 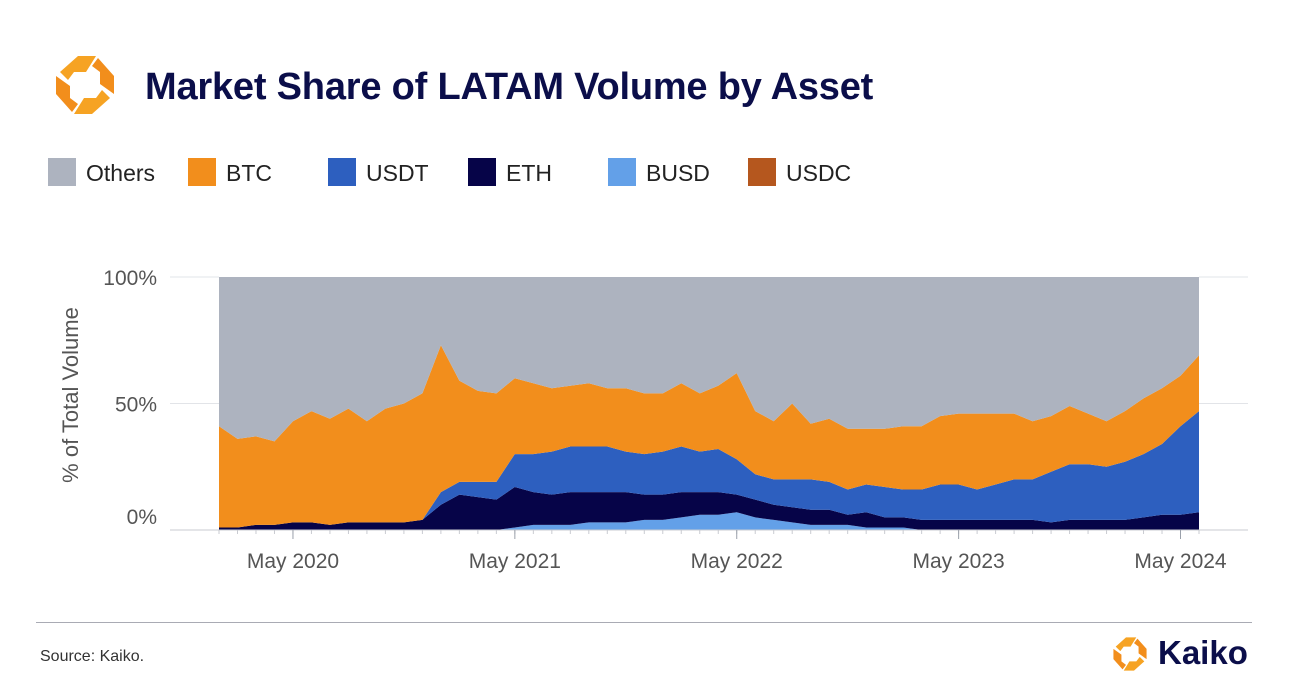 What do you see at coordinates (678, 173) in the screenshot?
I see `legend-label-busd: BUSD` at bounding box center [678, 173].